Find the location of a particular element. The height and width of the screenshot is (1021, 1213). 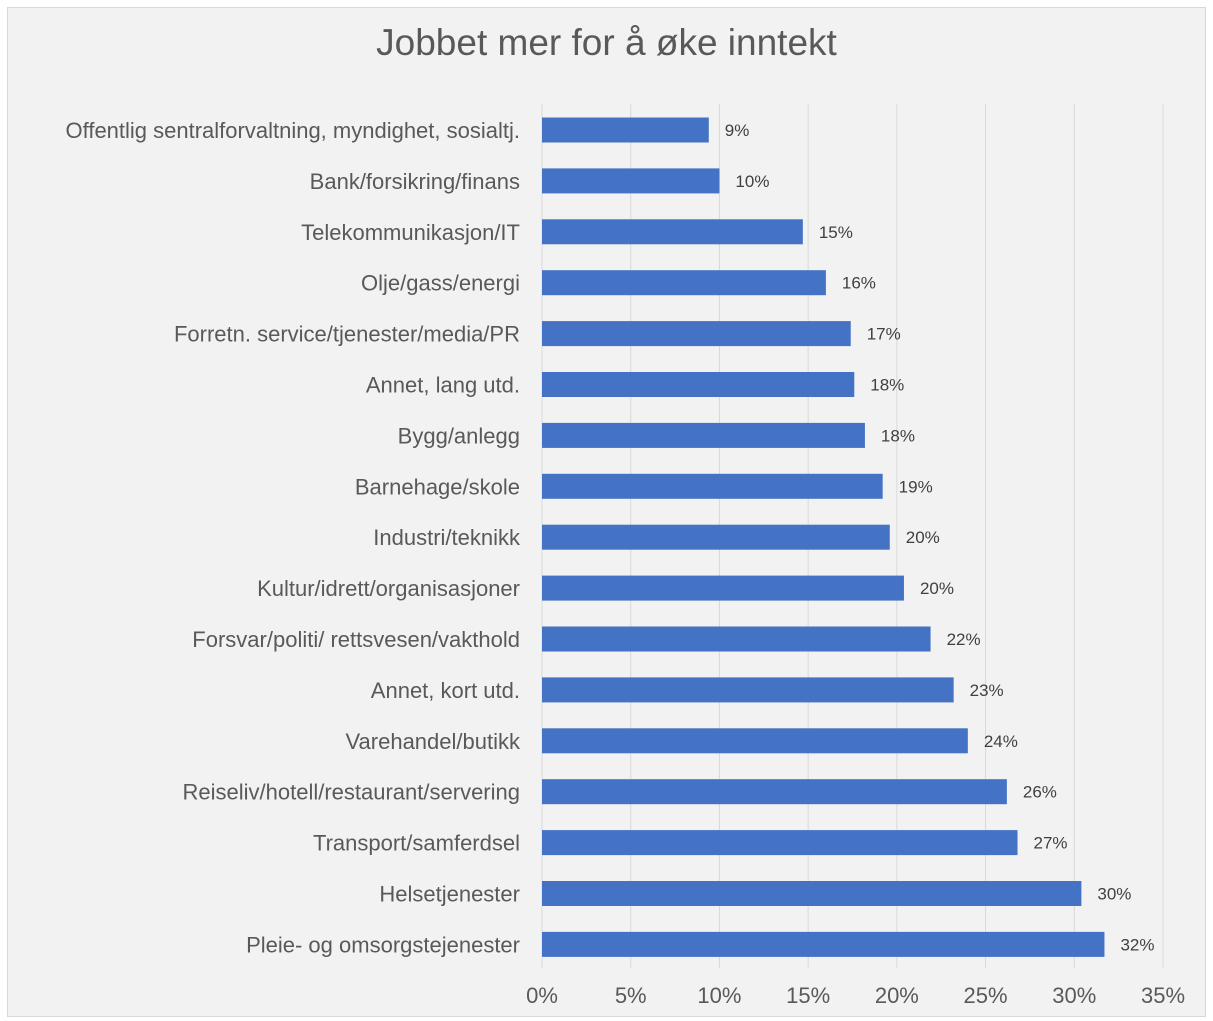

x-tick-label: 15% is located at coordinates (808, 995).